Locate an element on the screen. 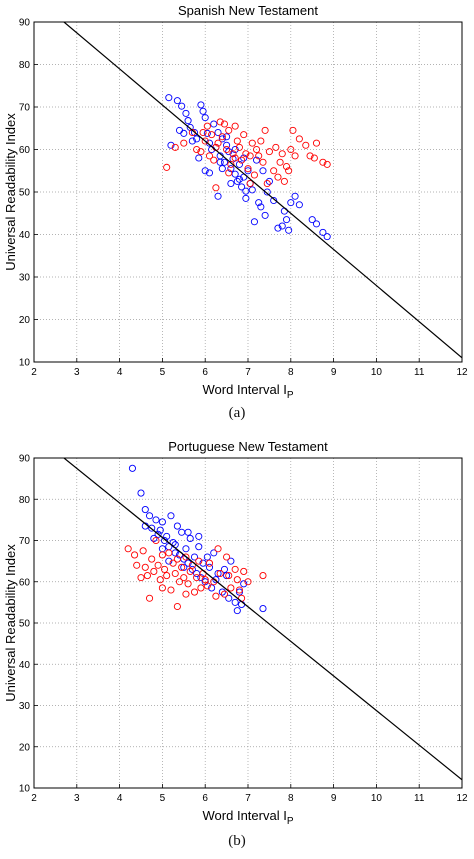 This screenshot has height=859, width=474. x-tick-label: 8 is located at coordinates (291, 798).